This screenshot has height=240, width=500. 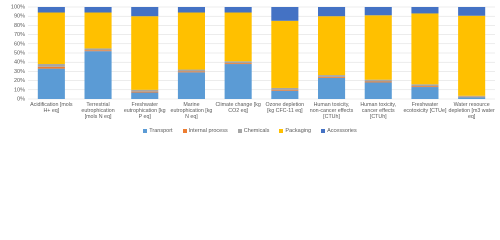 What do you see at coordinates (19, 17) in the screenshot?
I see `y-tick-label: 90%` at bounding box center [19, 17].